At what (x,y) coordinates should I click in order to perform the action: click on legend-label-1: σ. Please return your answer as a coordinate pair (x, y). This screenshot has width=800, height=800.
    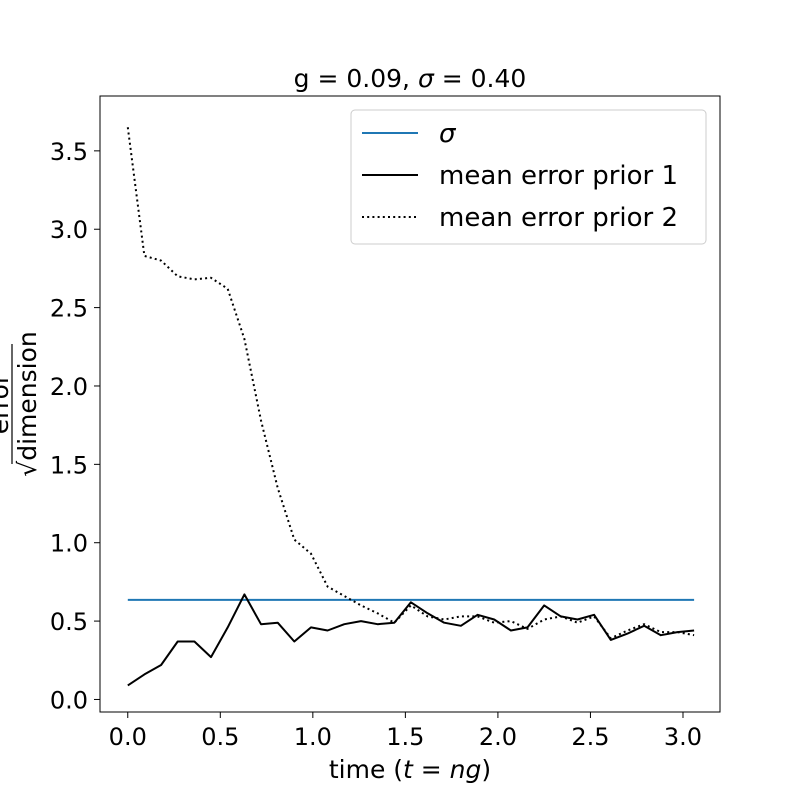
    Looking at the image, I should click on (448, 134).